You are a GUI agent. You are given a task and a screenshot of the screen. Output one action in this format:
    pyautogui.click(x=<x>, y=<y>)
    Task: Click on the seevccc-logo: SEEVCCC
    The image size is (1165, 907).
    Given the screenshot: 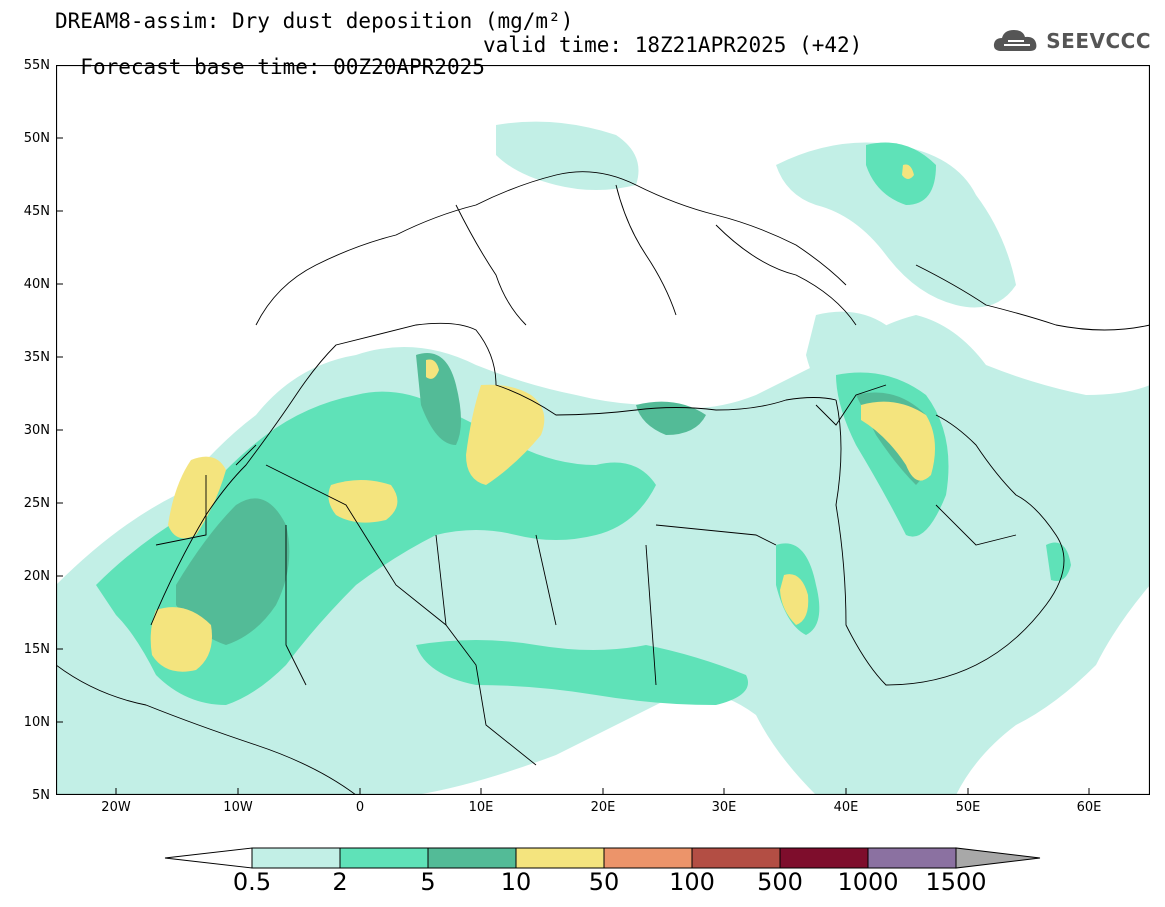 What is the action you would take?
    pyautogui.click(x=1070, y=41)
    